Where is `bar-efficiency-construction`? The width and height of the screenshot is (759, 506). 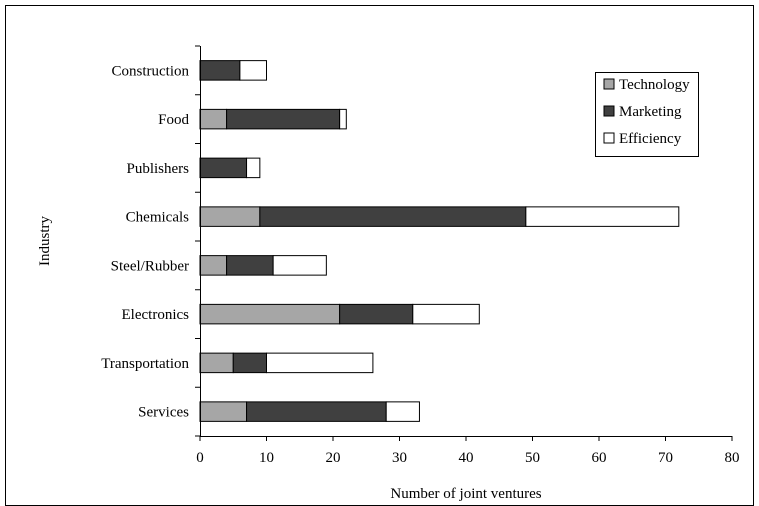 bar-efficiency-construction is located at coordinates (253, 70).